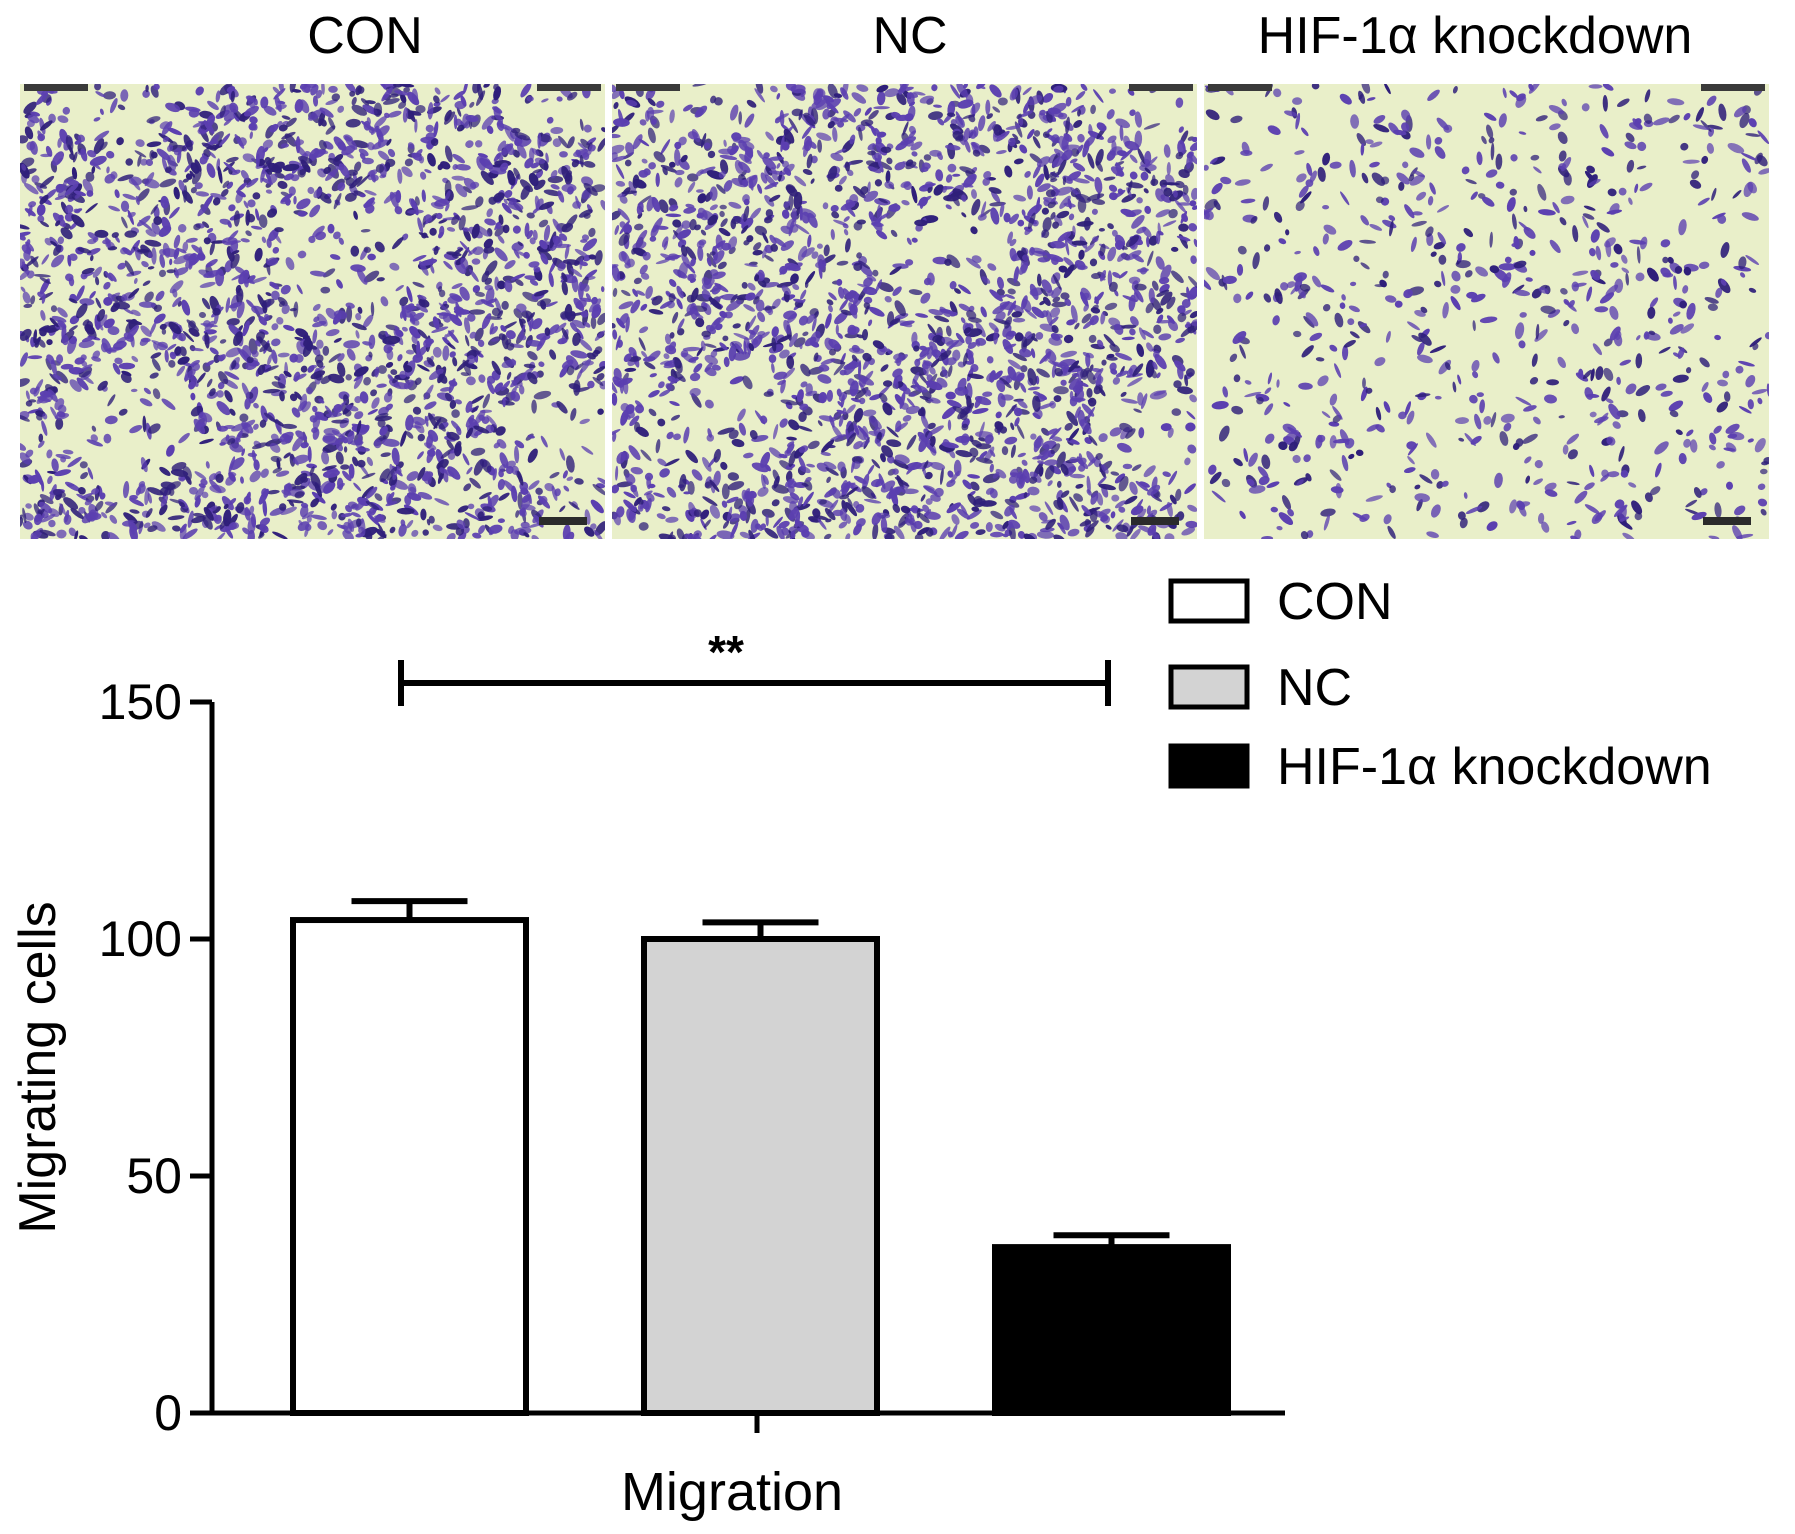  I want to click on y-axis-label: Migrating cells, so click(38, 1067).